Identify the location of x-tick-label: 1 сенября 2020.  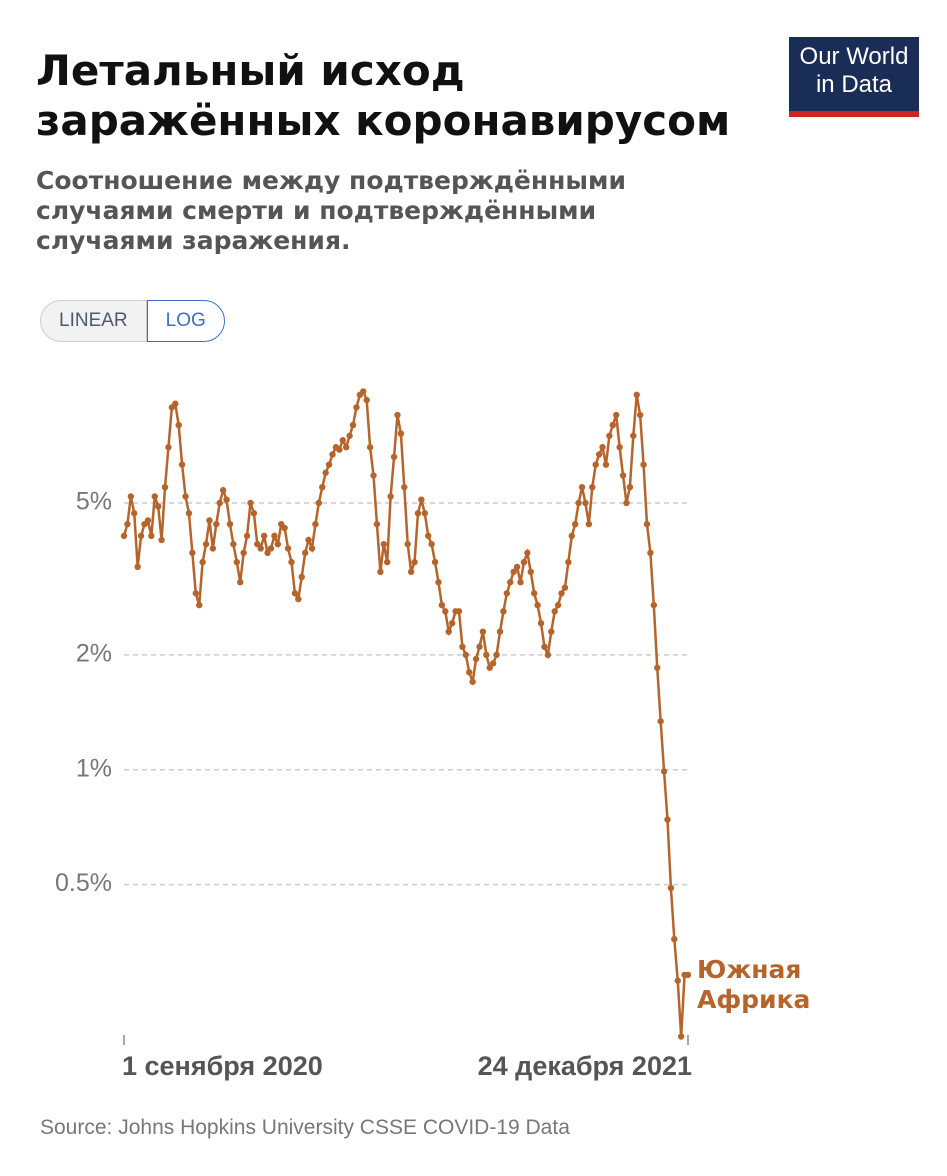
(222, 1066).